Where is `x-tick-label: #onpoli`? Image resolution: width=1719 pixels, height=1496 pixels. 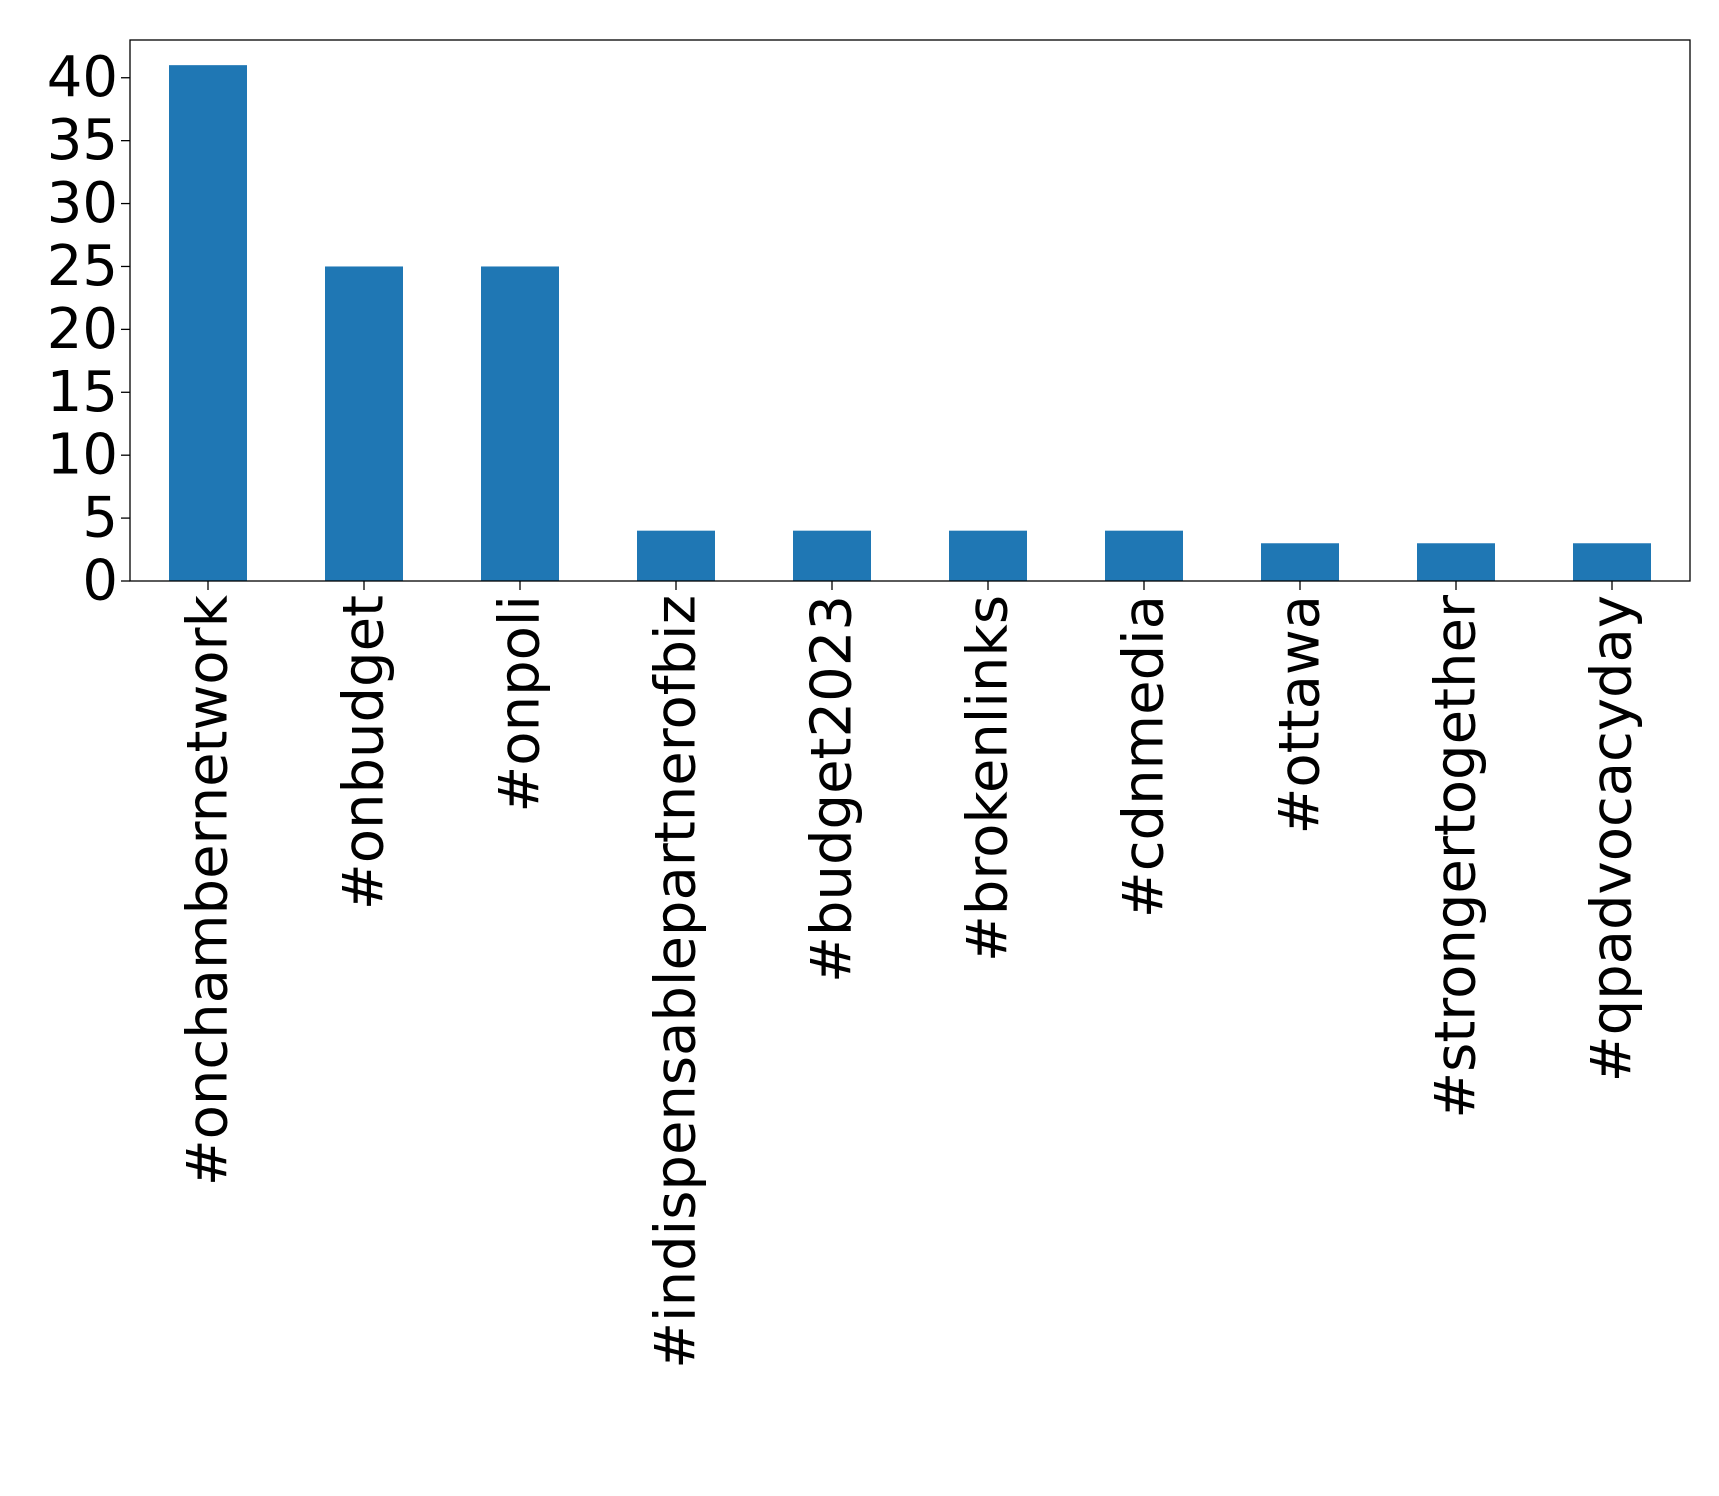
x-tick-label: #onpoli is located at coordinates (520, 704).